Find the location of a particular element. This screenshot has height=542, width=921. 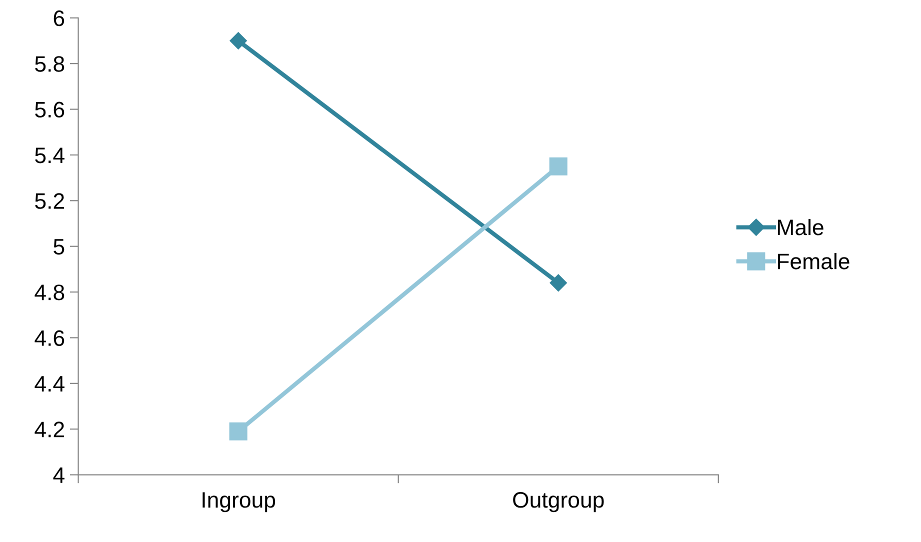

x-tick-label: Ingroup is located at coordinates (239, 502).